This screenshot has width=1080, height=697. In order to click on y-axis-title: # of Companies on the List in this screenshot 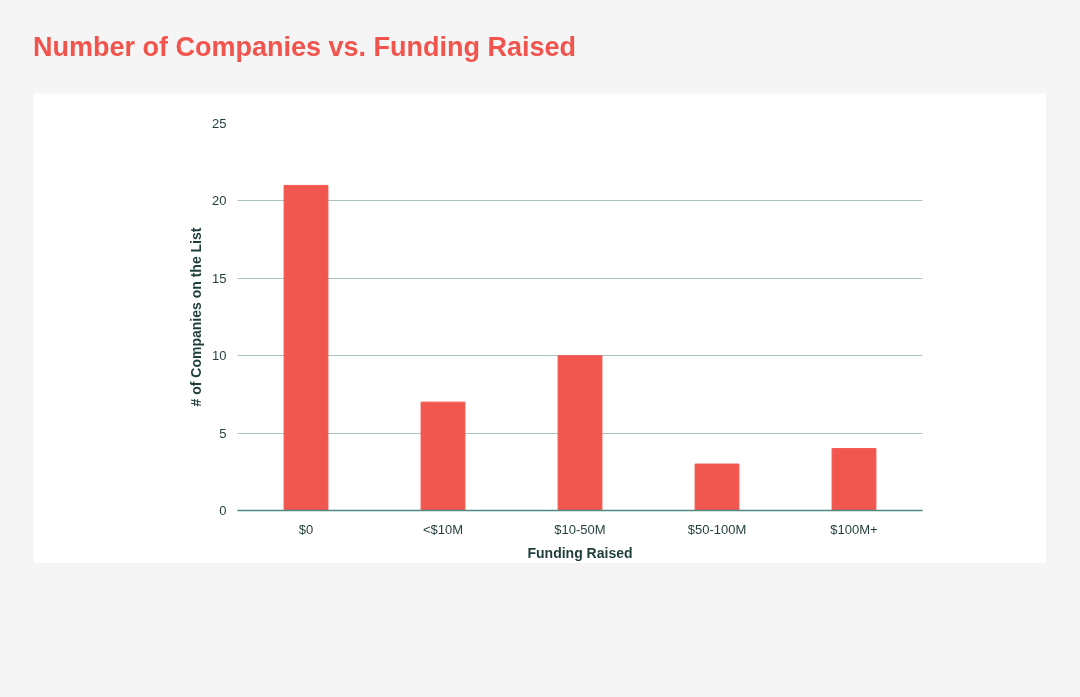, I will do `click(196, 317)`.